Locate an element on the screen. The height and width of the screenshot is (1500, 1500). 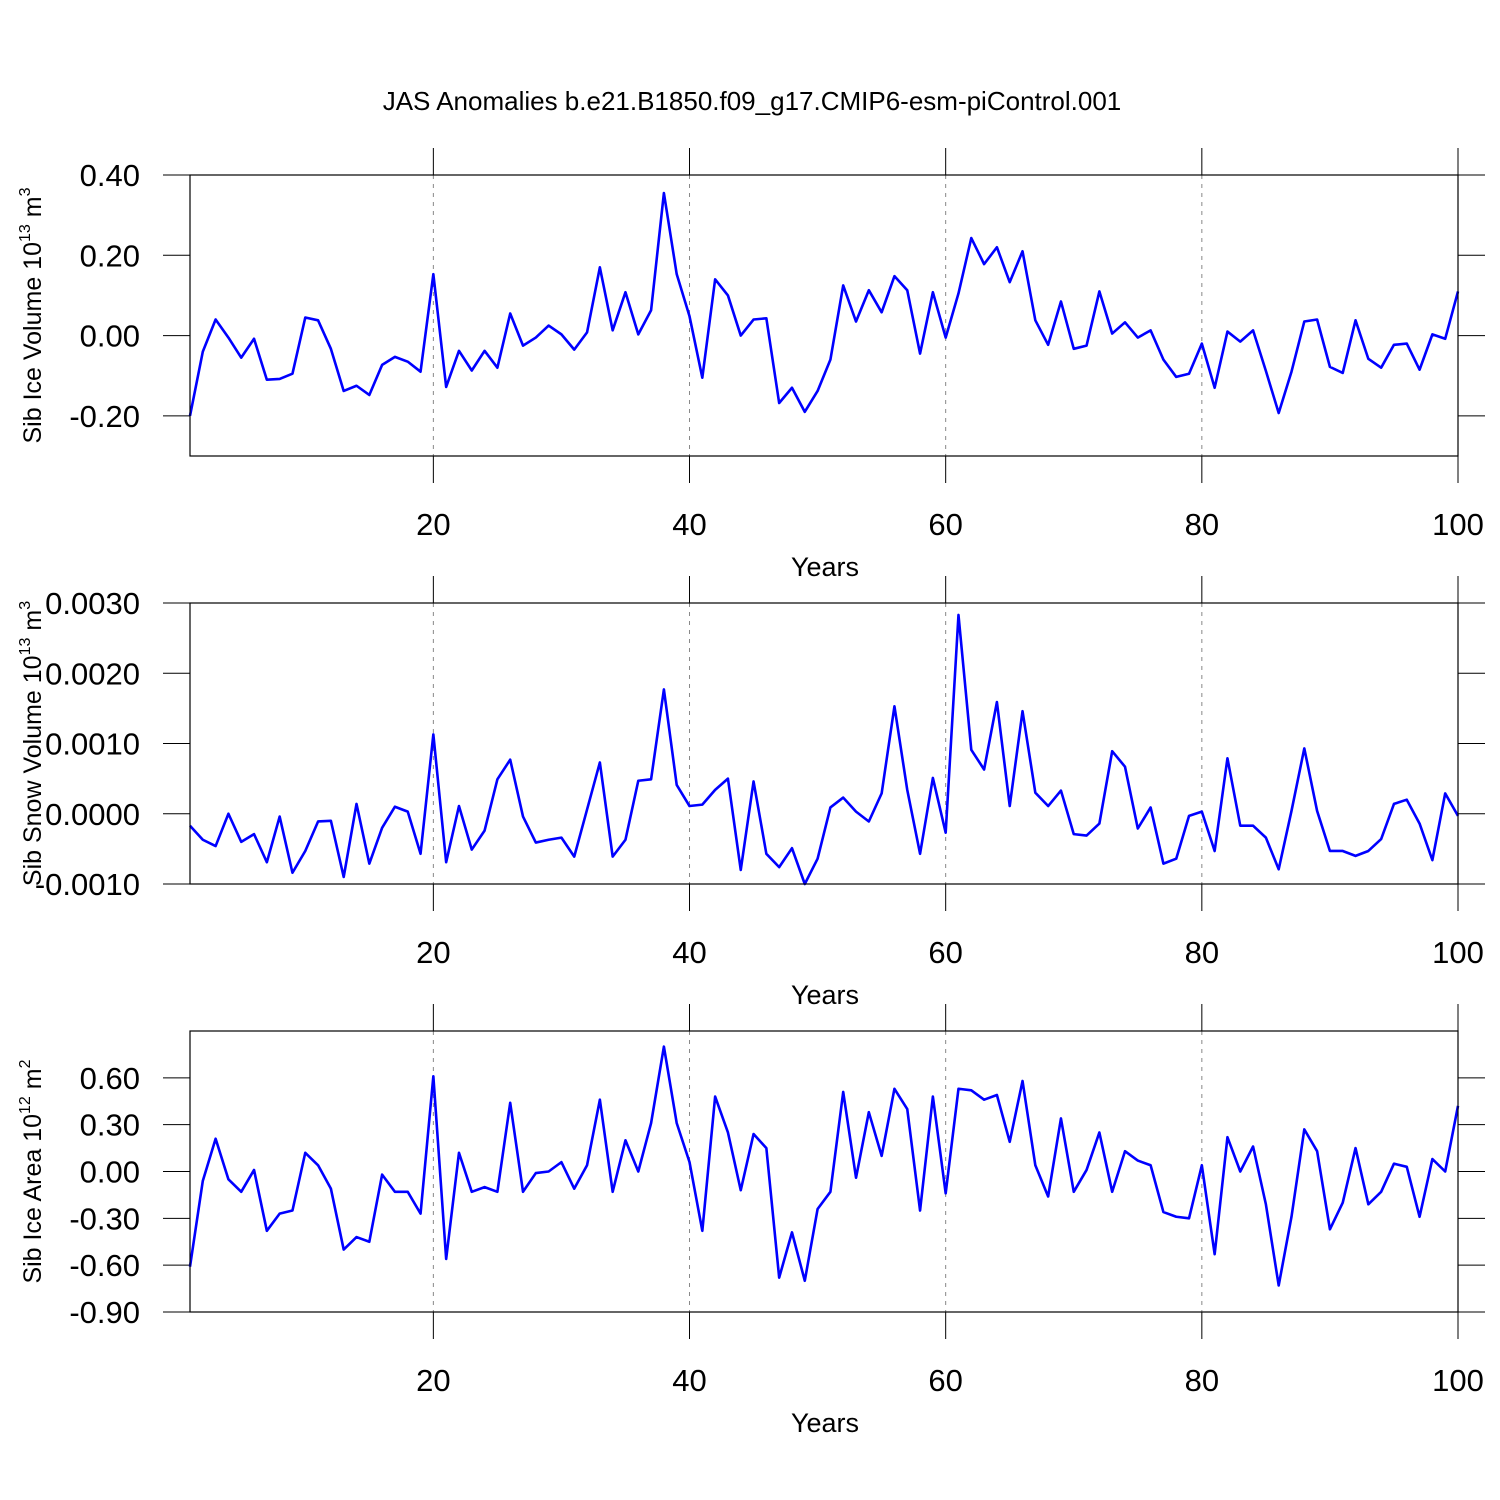
y-axis-label: Sib Ice Volume 1013 m3 is located at coordinates (32, 315).